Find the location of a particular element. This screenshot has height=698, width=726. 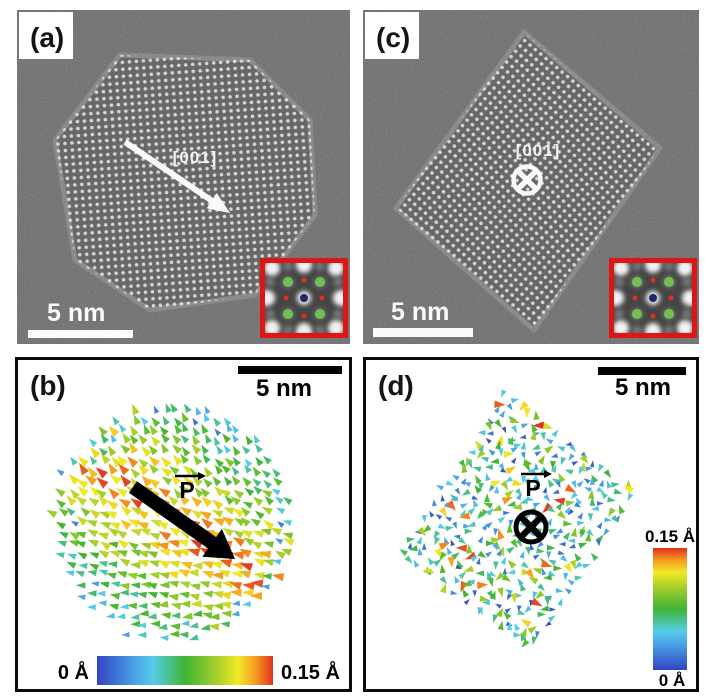

center-atom-a is located at coordinates (304, 298).